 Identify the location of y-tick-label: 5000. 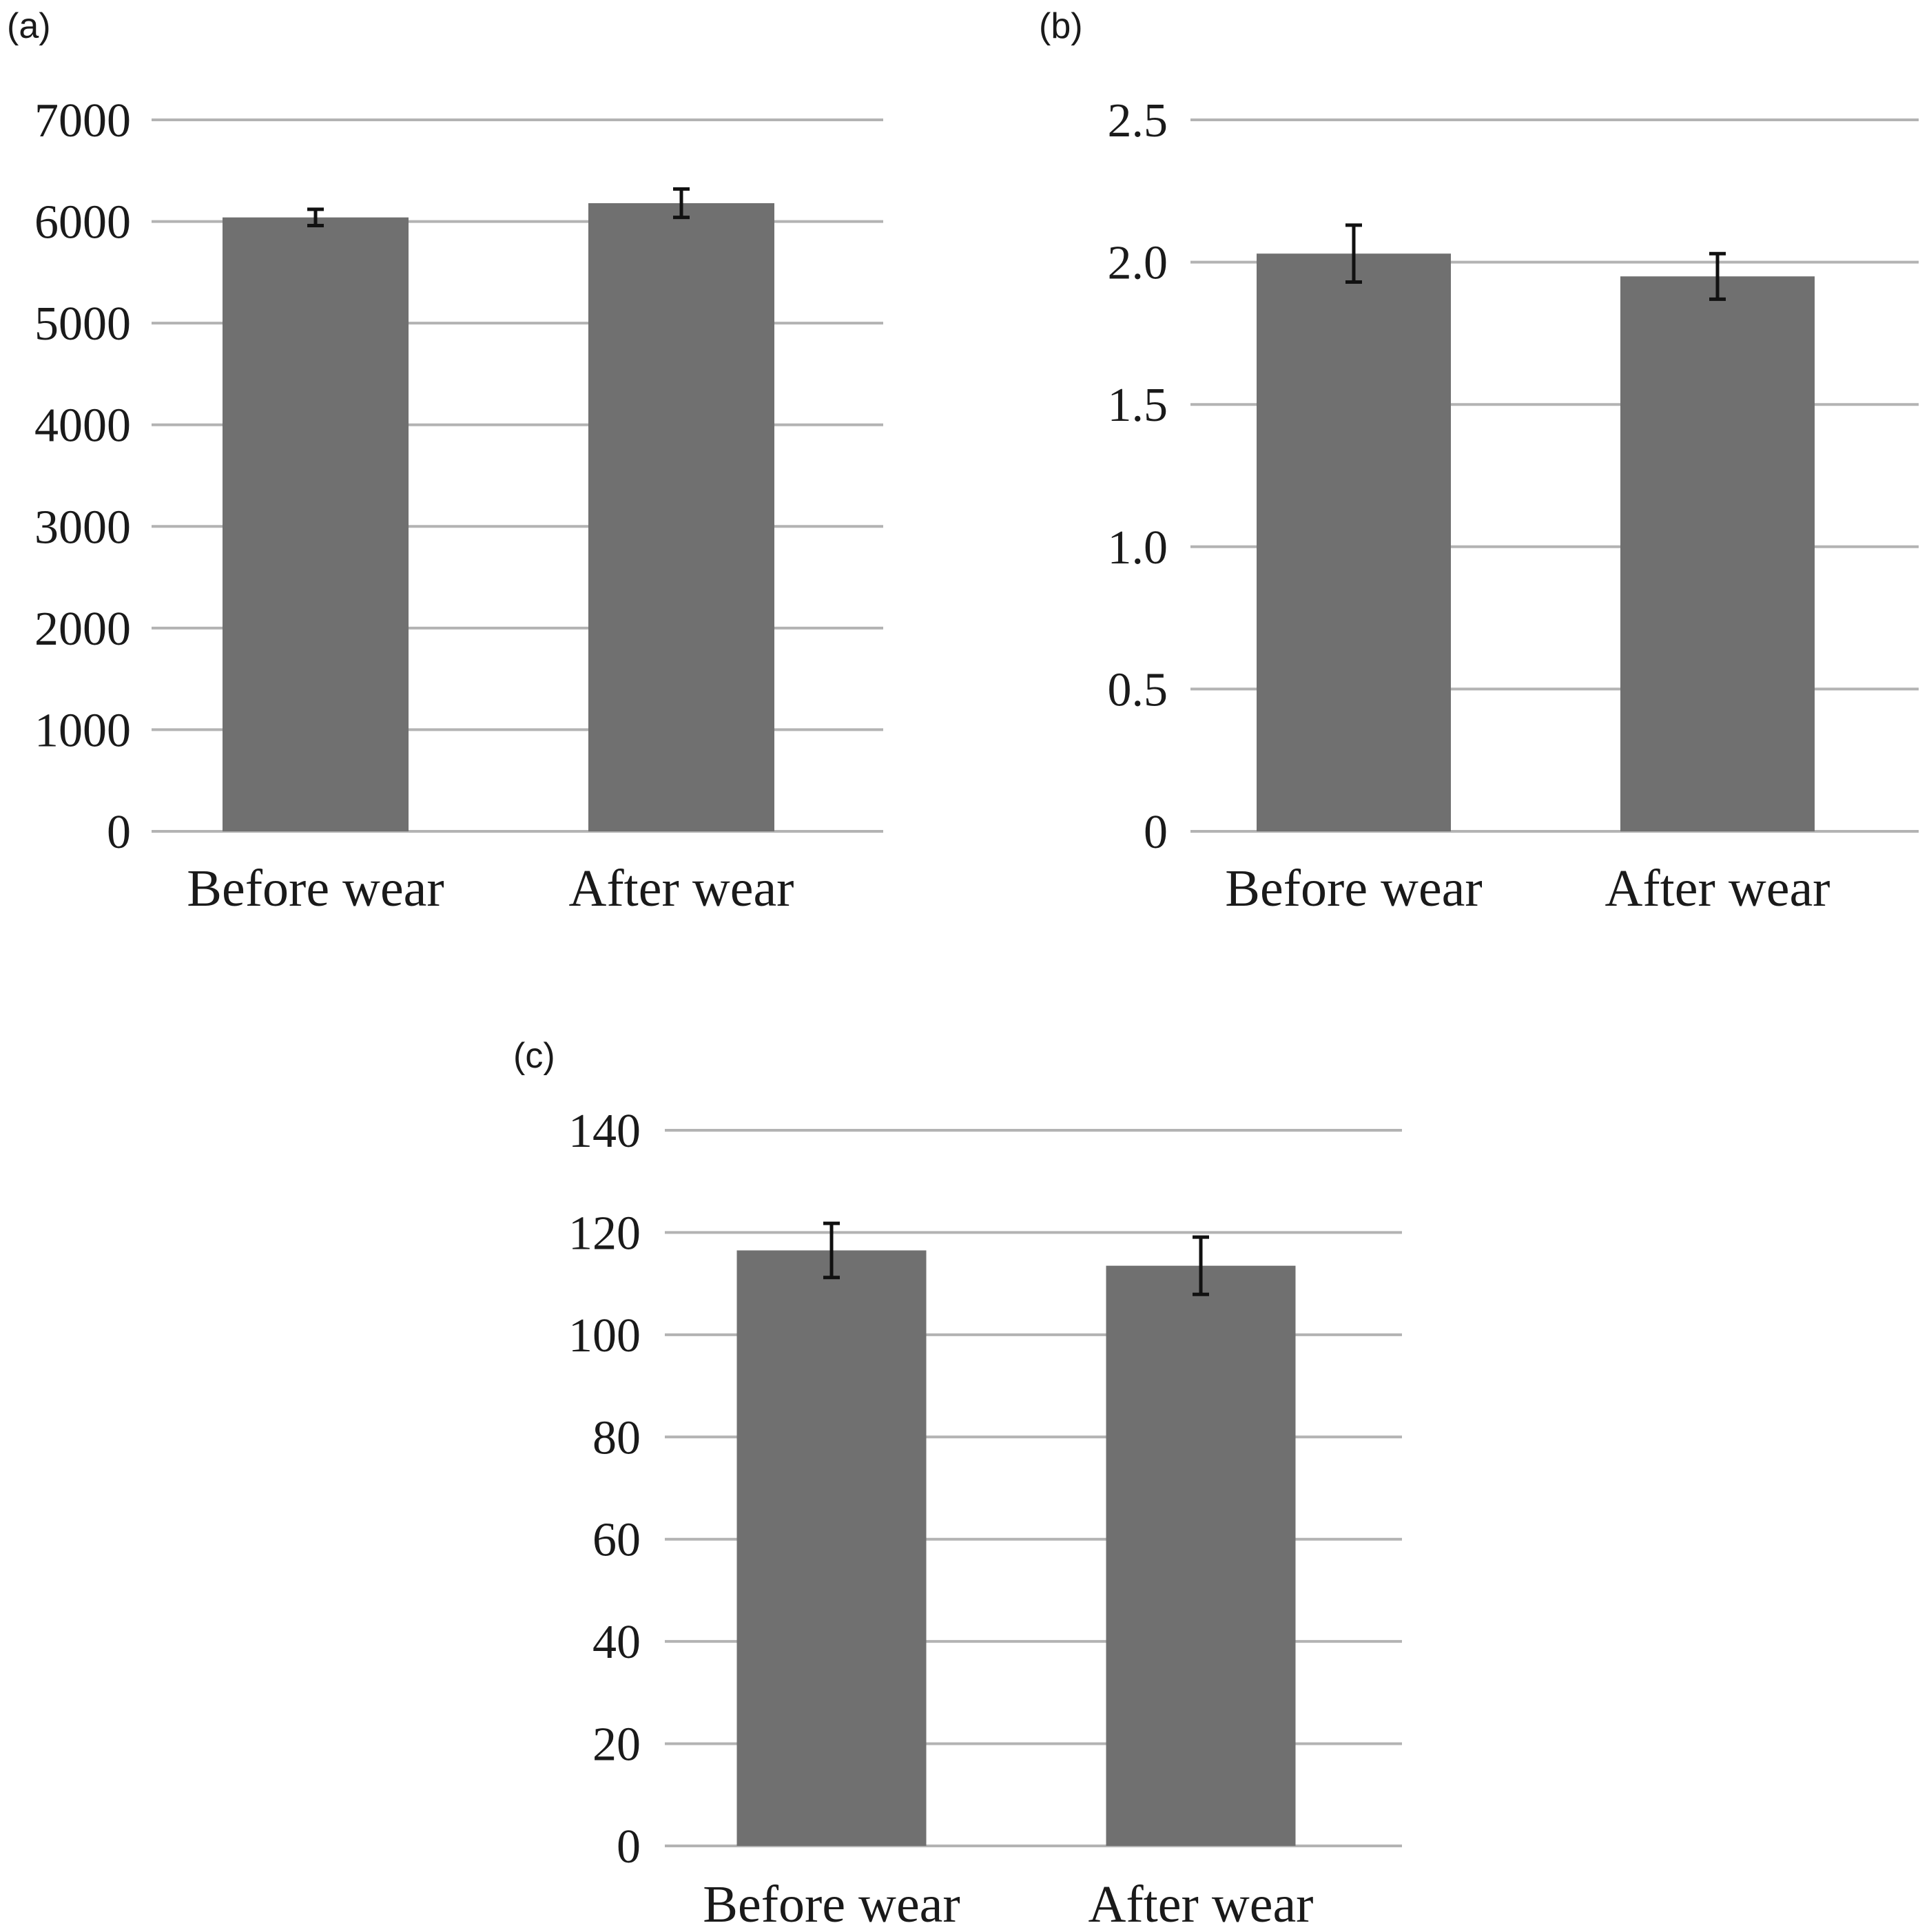
(82, 324).